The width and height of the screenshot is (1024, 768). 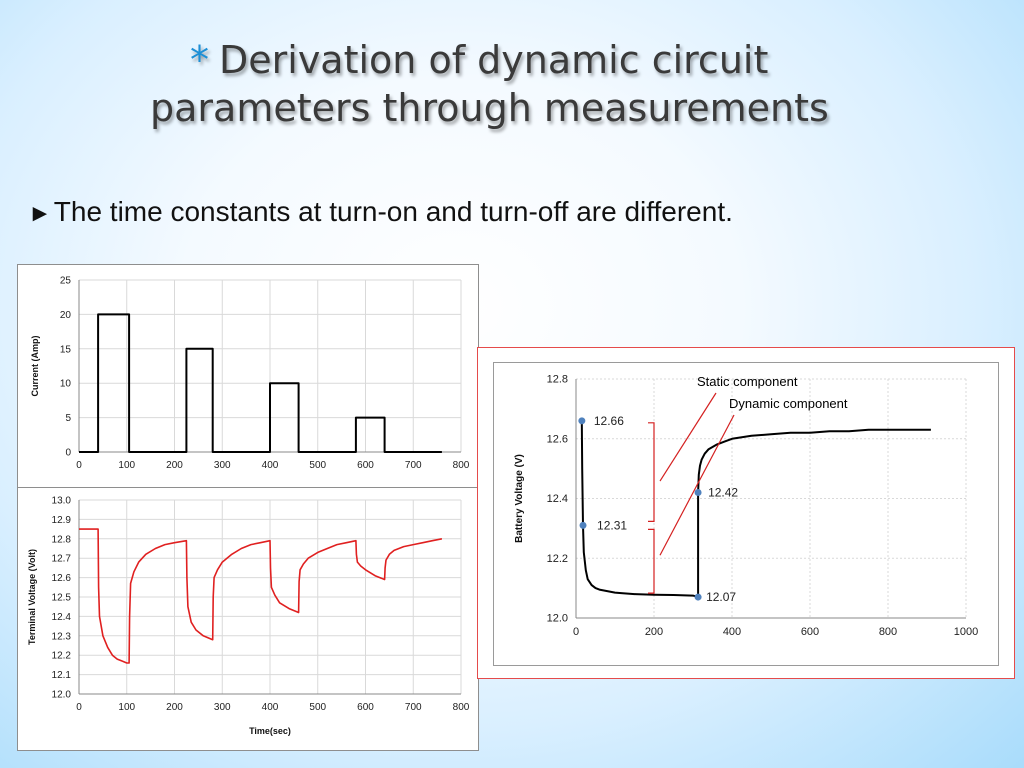 What do you see at coordinates (32, 597) in the screenshot?
I see `y-axis-label: Terminal Voltage (Volt)` at bounding box center [32, 597].